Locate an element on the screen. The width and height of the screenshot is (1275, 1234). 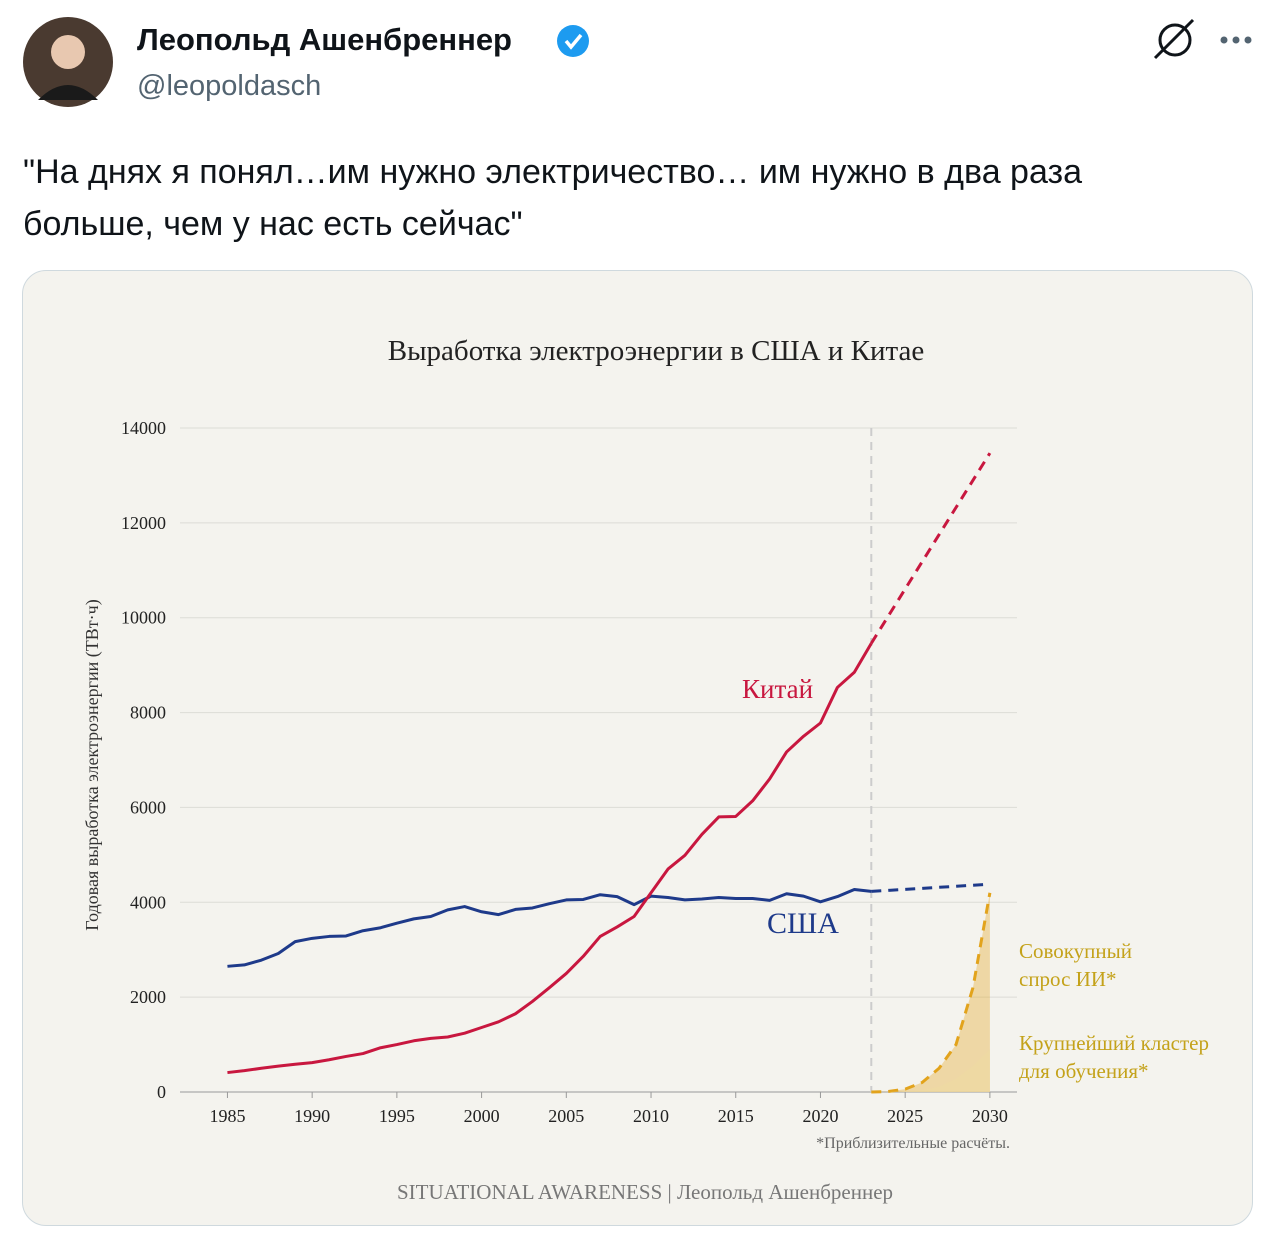
author-handle: @leopoldasch is located at coordinates (229, 86).